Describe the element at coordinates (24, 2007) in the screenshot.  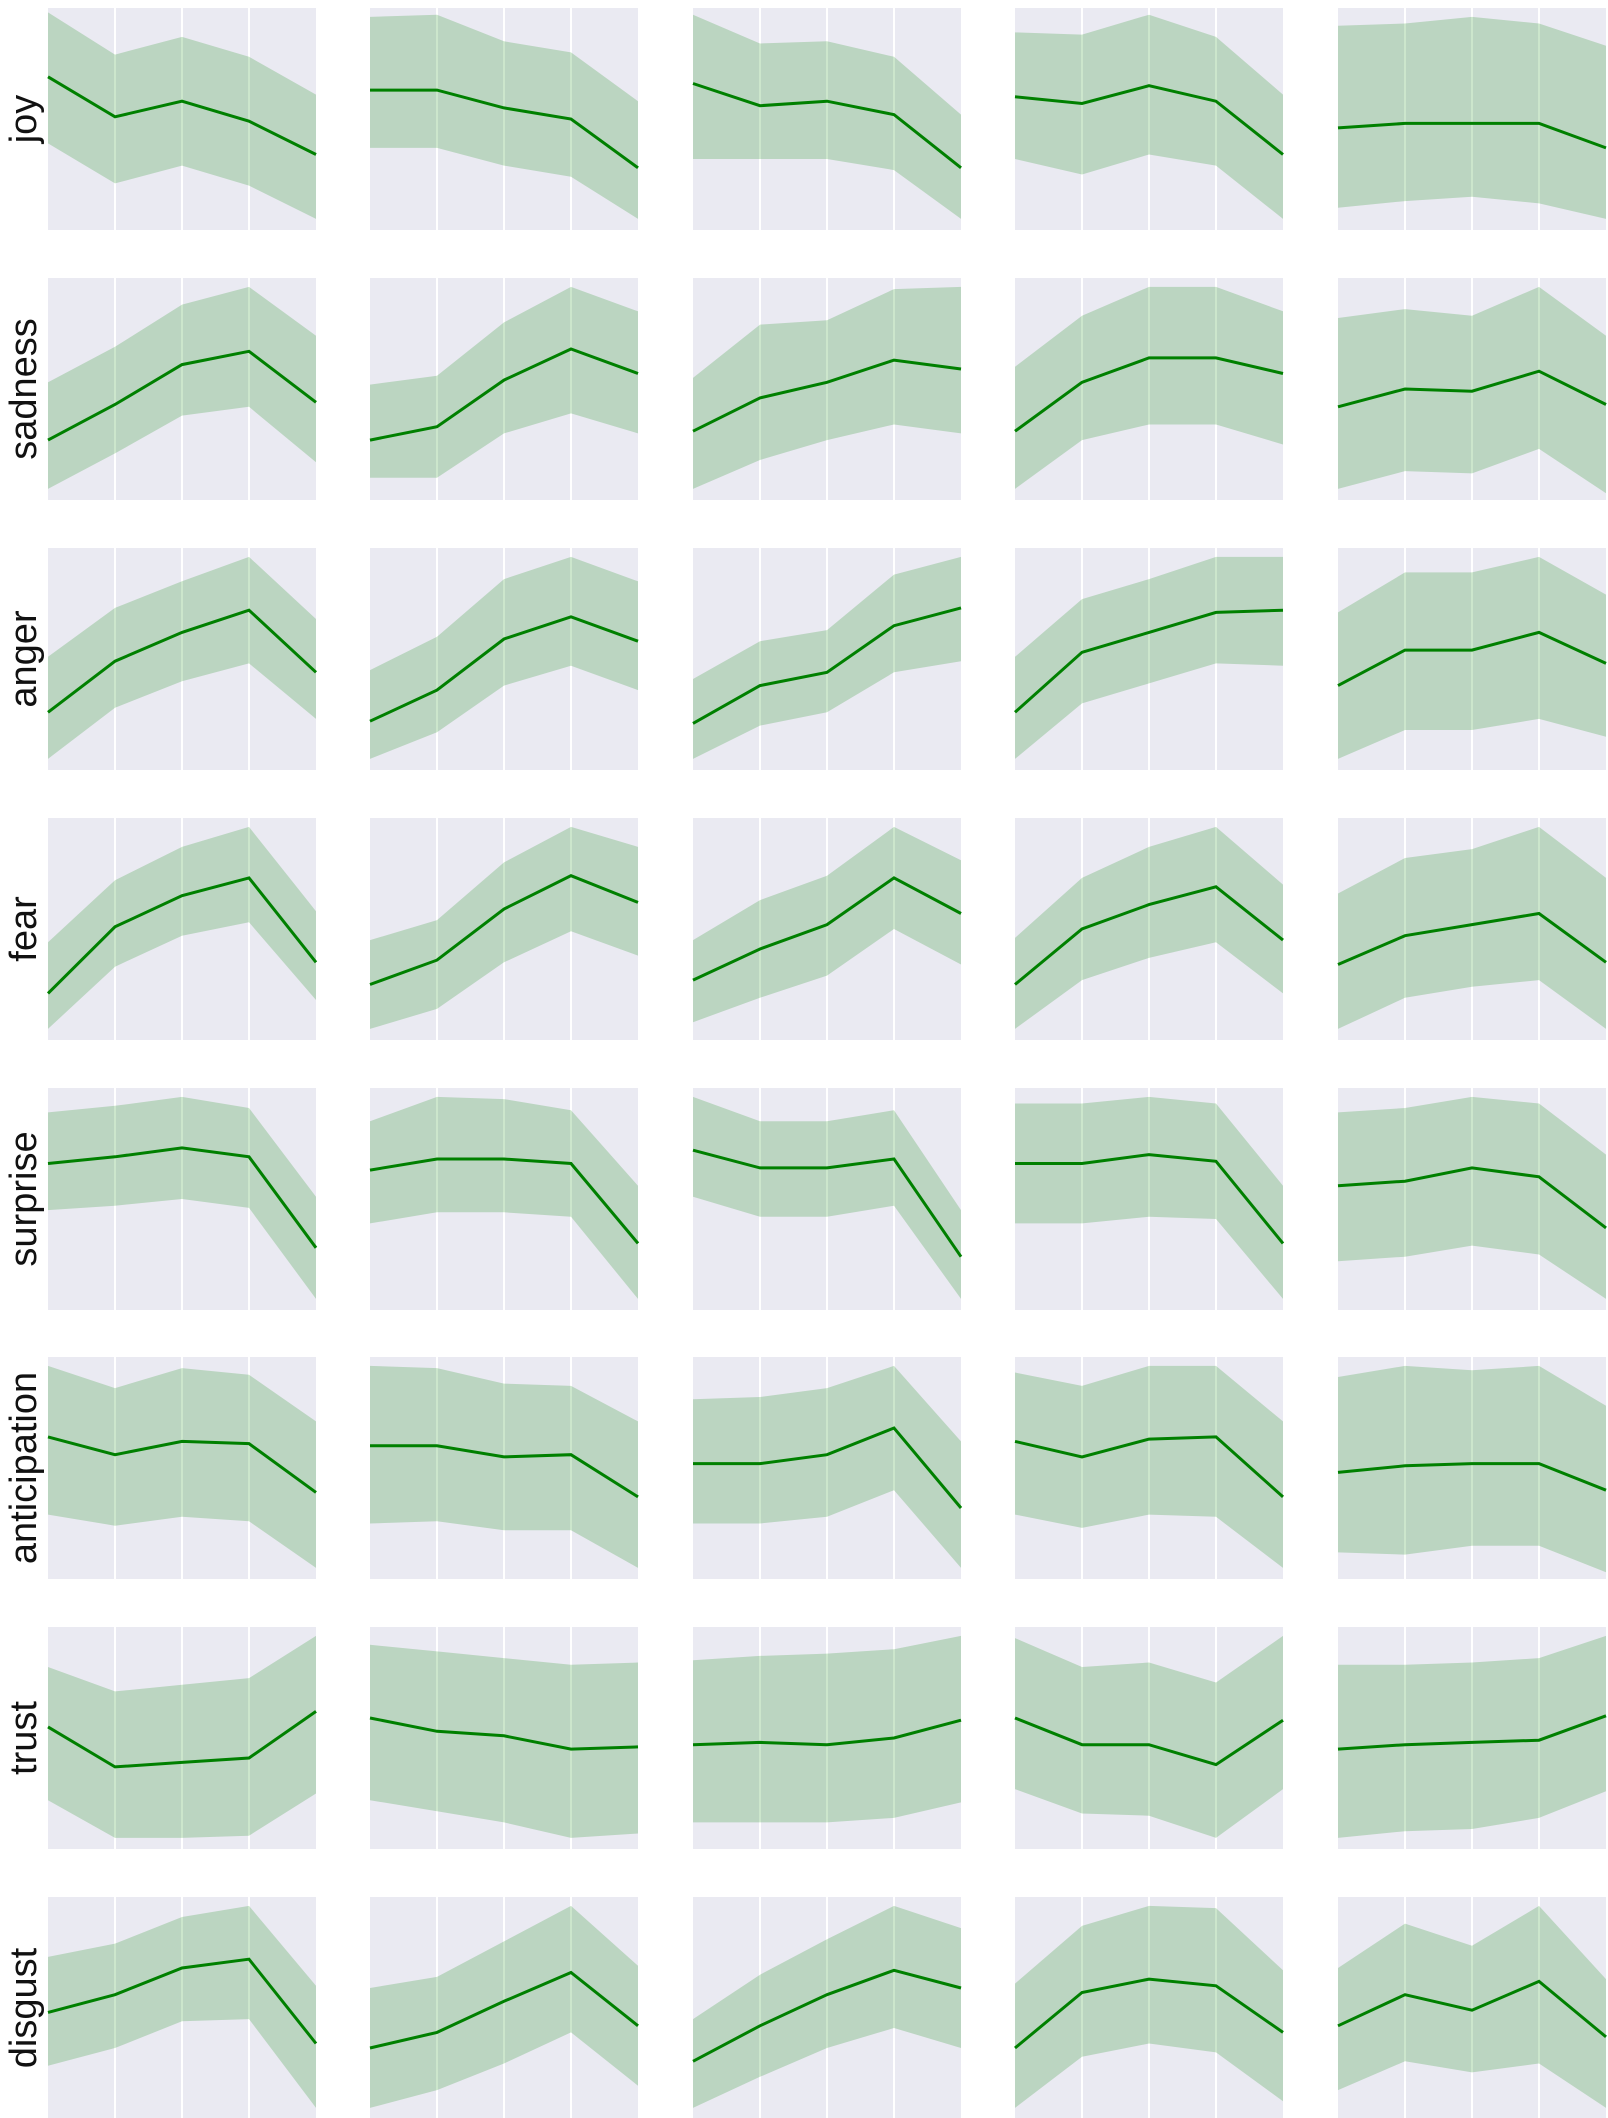
I see `row-label-disgust: disgust` at that location.